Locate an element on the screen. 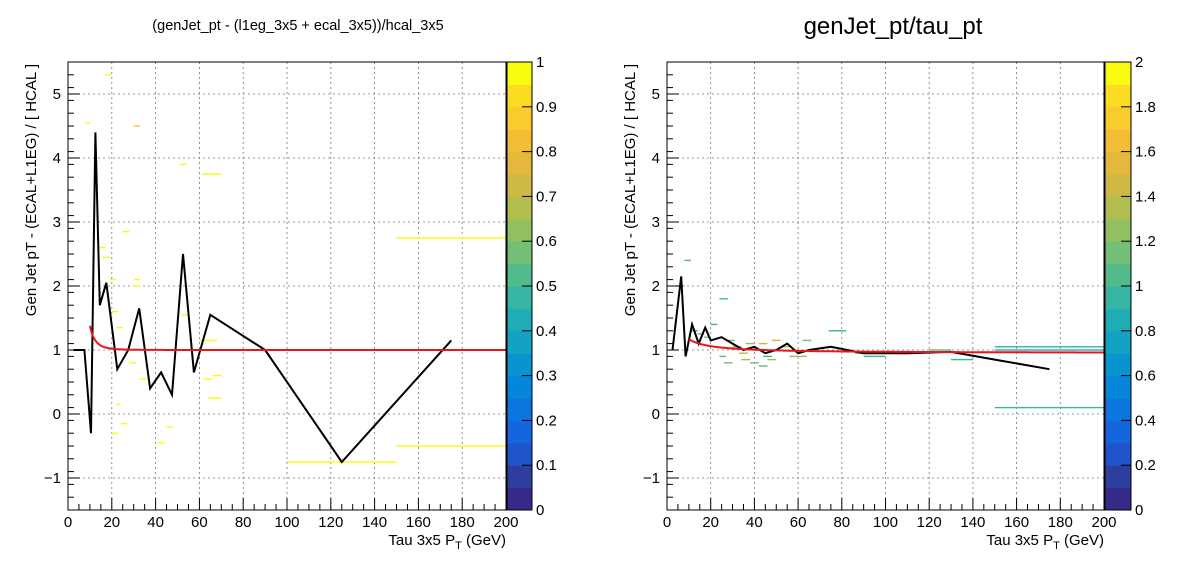  y-tick-label: 3 is located at coordinates (656, 222).